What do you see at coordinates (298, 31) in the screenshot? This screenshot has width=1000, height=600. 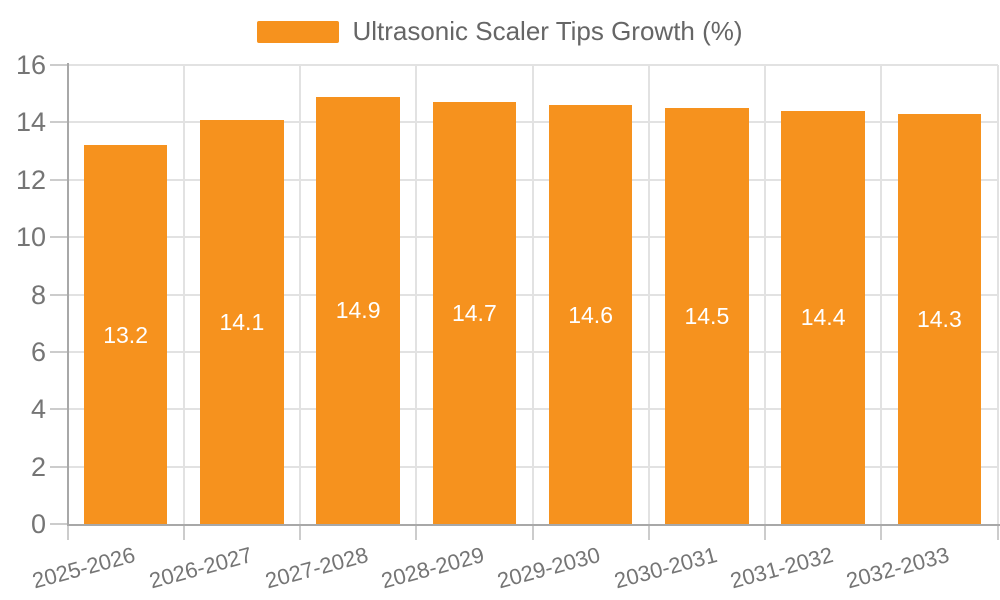 I see `legend-swatch-icon` at bounding box center [298, 31].